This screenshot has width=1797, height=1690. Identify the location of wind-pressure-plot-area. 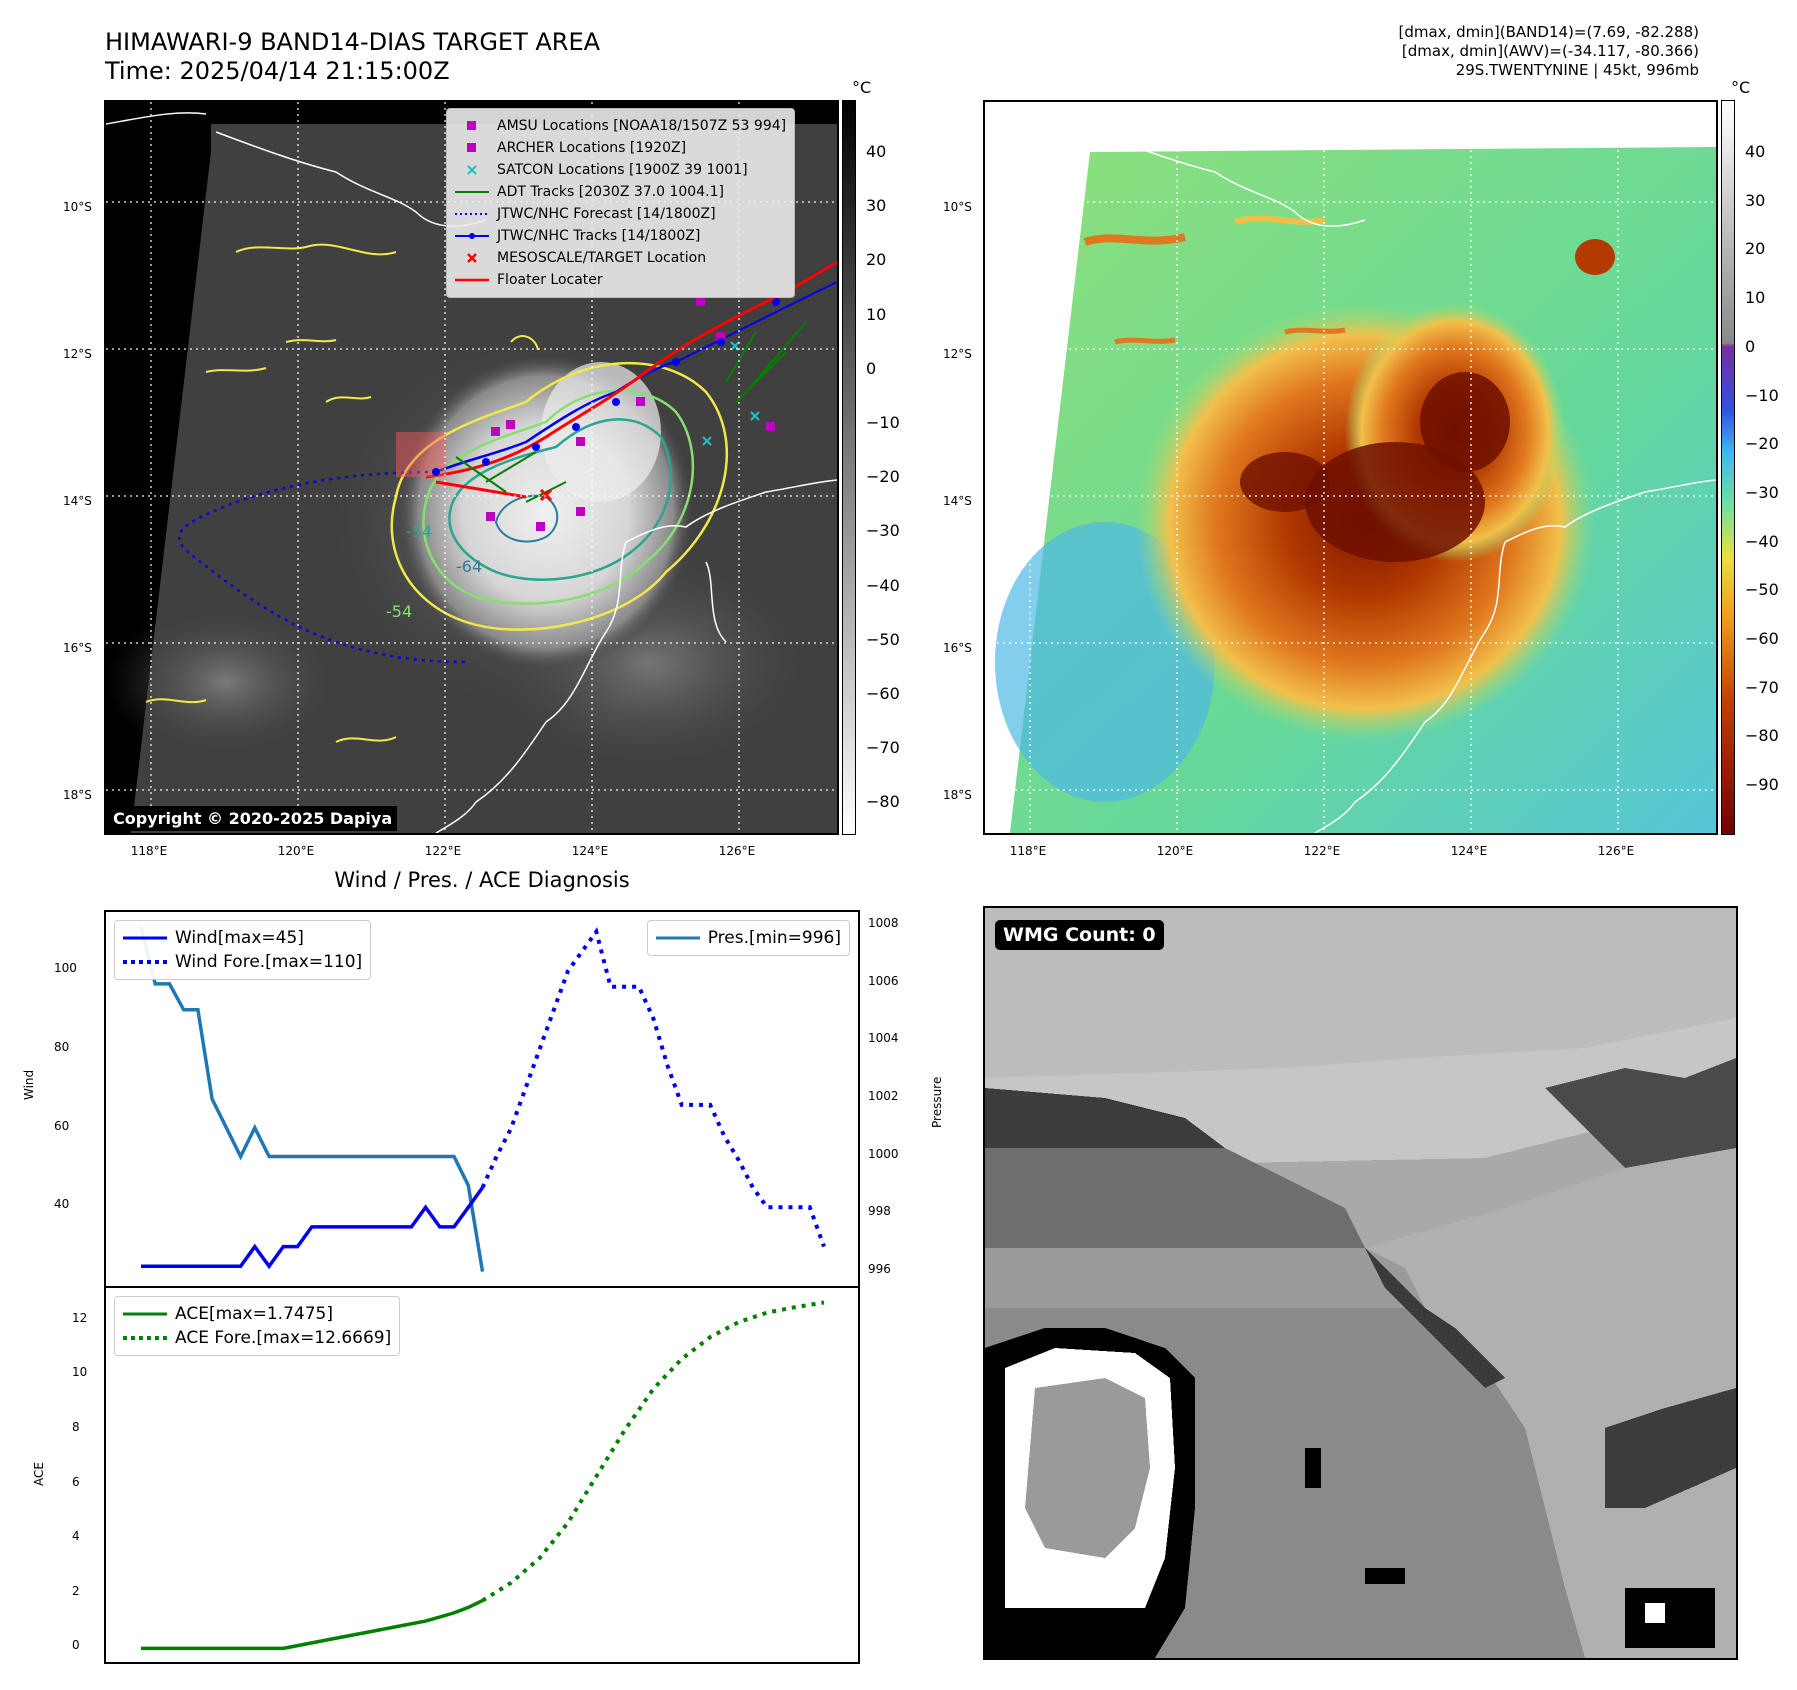
(482, 1098).